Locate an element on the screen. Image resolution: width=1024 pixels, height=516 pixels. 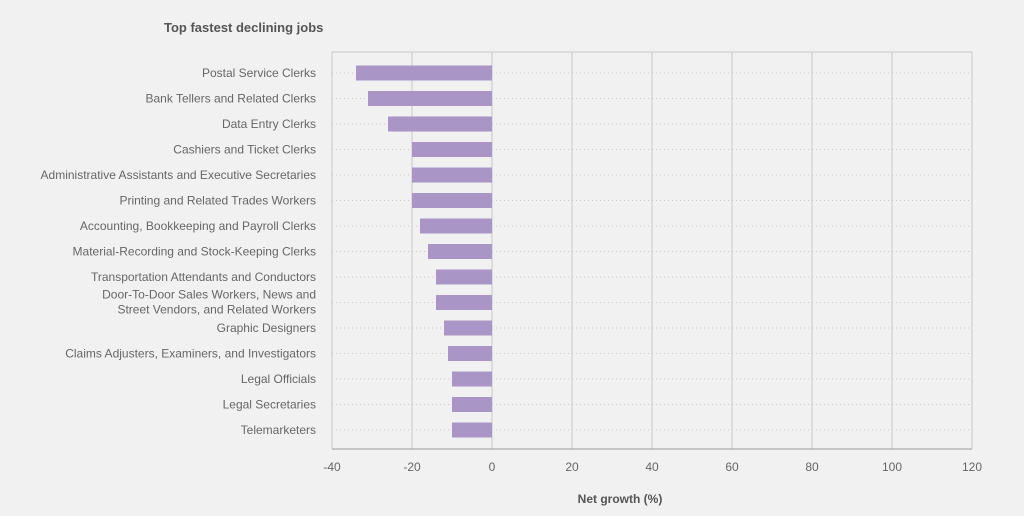
category-label: Bank Tellers and Related Clerks is located at coordinates (230, 99).